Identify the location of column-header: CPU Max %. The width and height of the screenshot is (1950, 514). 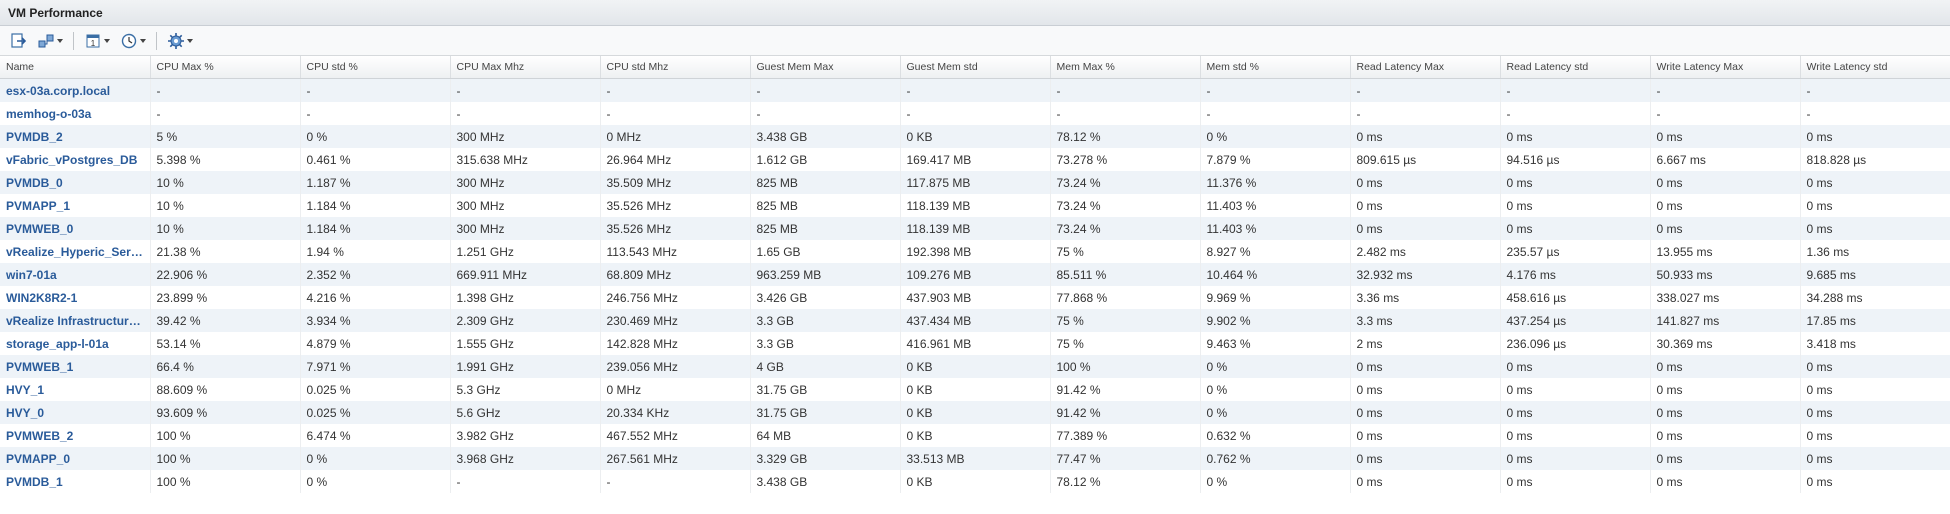
(225, 67).